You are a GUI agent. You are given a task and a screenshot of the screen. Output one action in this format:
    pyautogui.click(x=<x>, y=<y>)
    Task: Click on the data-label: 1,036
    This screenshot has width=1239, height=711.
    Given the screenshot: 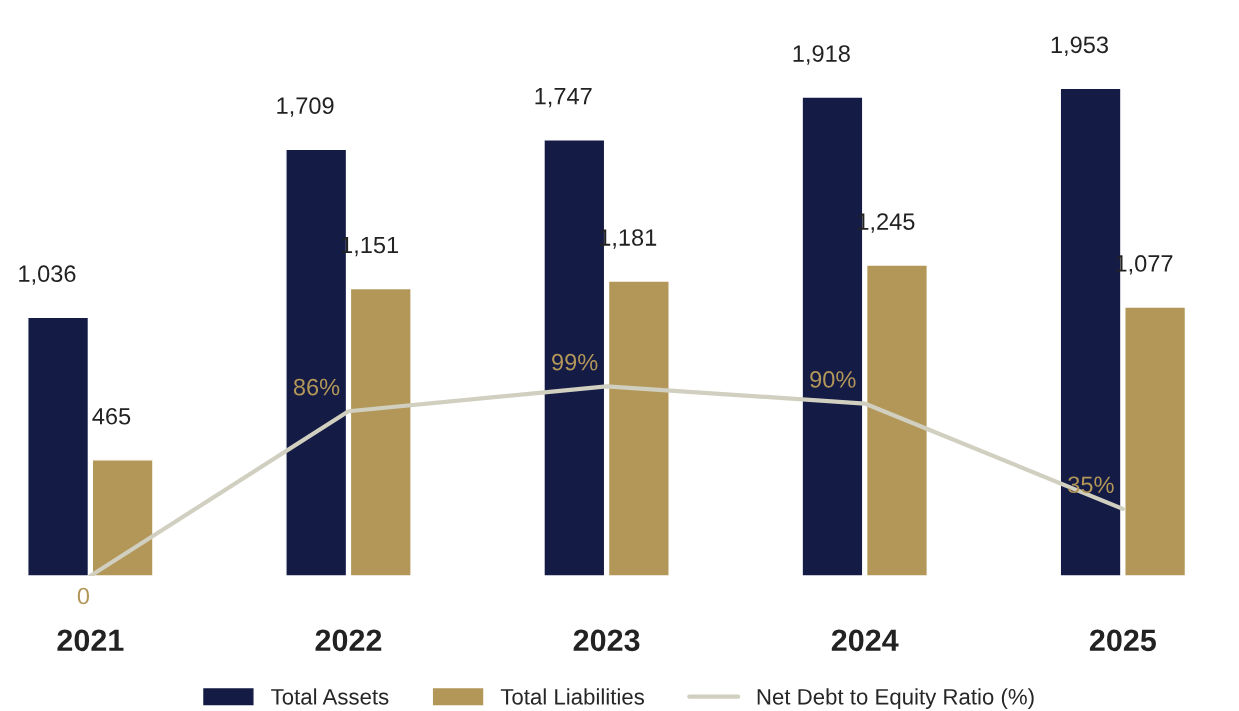 What is the action you would take?
    pyautogui.click(x=47, y=275)
    